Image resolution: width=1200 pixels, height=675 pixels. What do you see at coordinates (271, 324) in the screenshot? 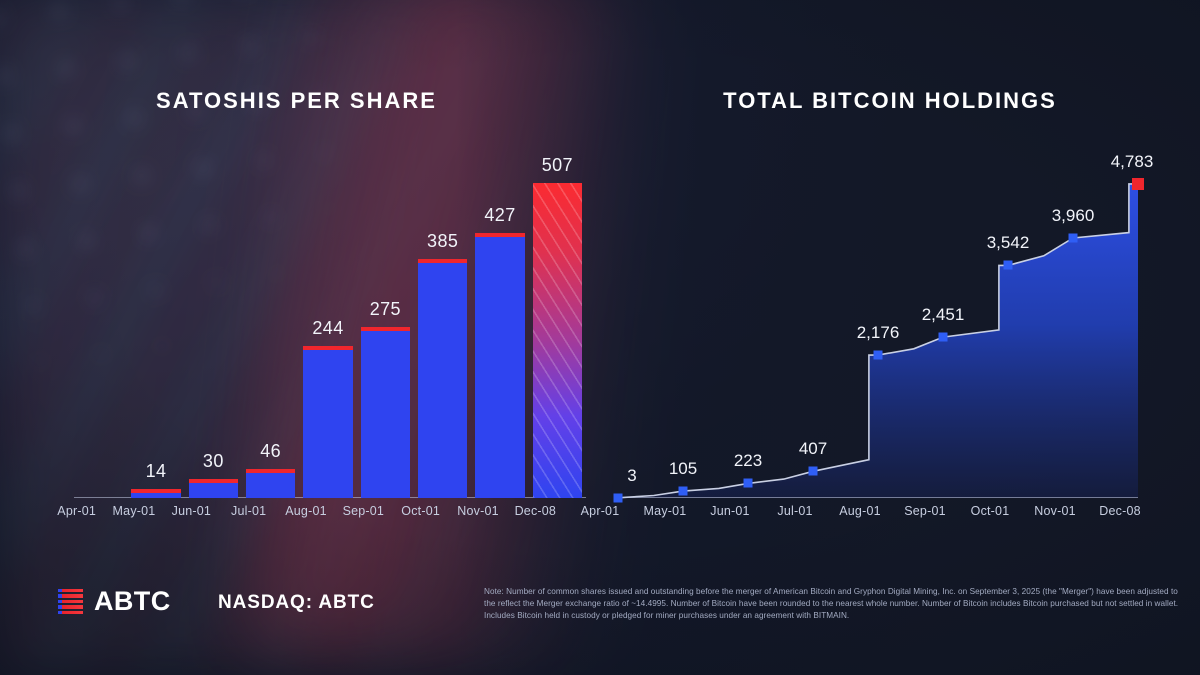
I see `bar-column: 46` at bounding box center [271, 324].